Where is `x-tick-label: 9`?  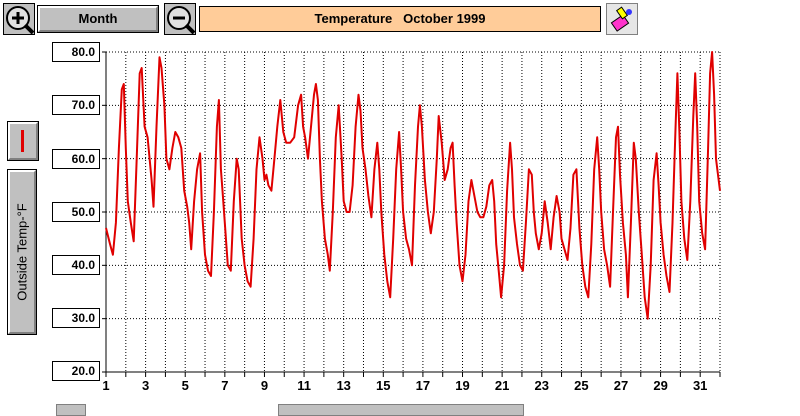
x-tick-label: 9 is located at coordinates (264, 385).